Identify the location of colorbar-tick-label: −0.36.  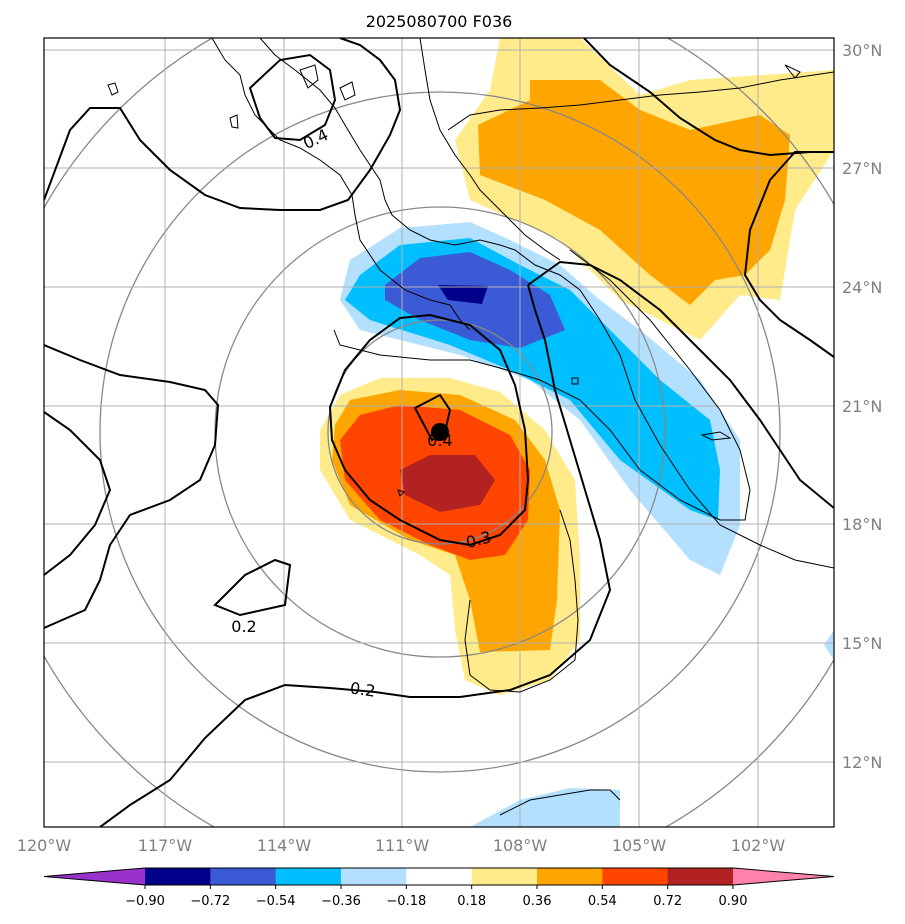
(341, 901).